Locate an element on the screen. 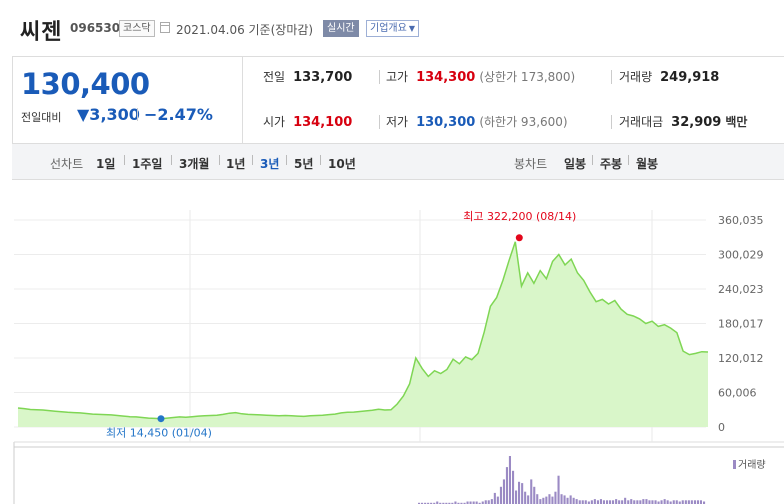 The width and height of the screenshot is (784, 504). prev-close: 전일 133,700 is located at coordinates (307, 76).